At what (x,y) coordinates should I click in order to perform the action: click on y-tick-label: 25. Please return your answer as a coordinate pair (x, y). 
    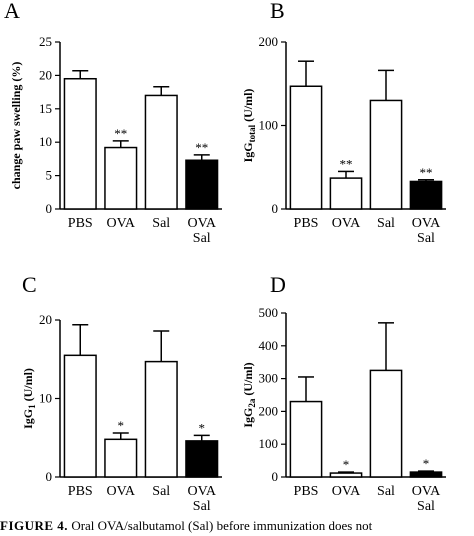
    Looking at the image, I should click on (45, 41).